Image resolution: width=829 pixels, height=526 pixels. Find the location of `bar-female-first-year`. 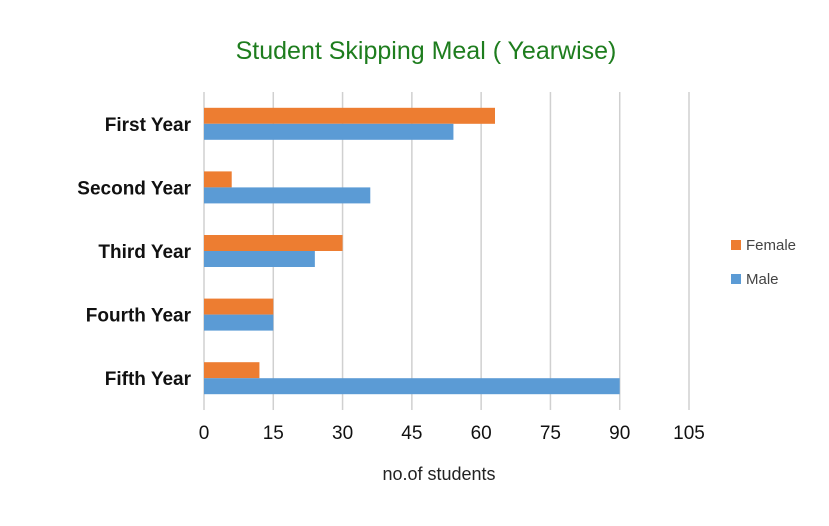

bar-female-first-year is located at coordinates (349, 115).